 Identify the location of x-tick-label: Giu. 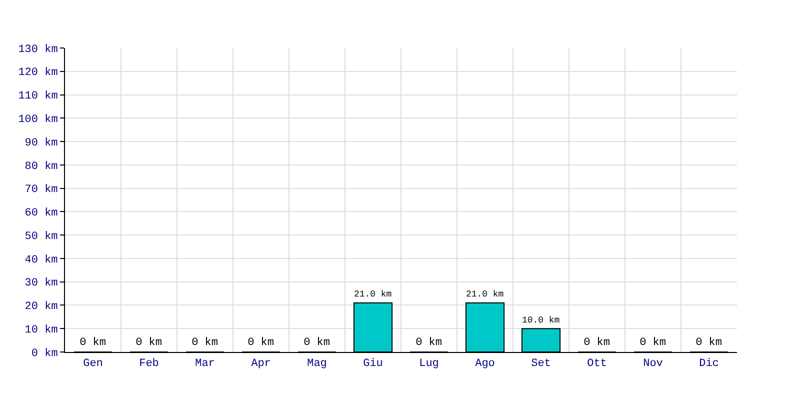
(373, 364).